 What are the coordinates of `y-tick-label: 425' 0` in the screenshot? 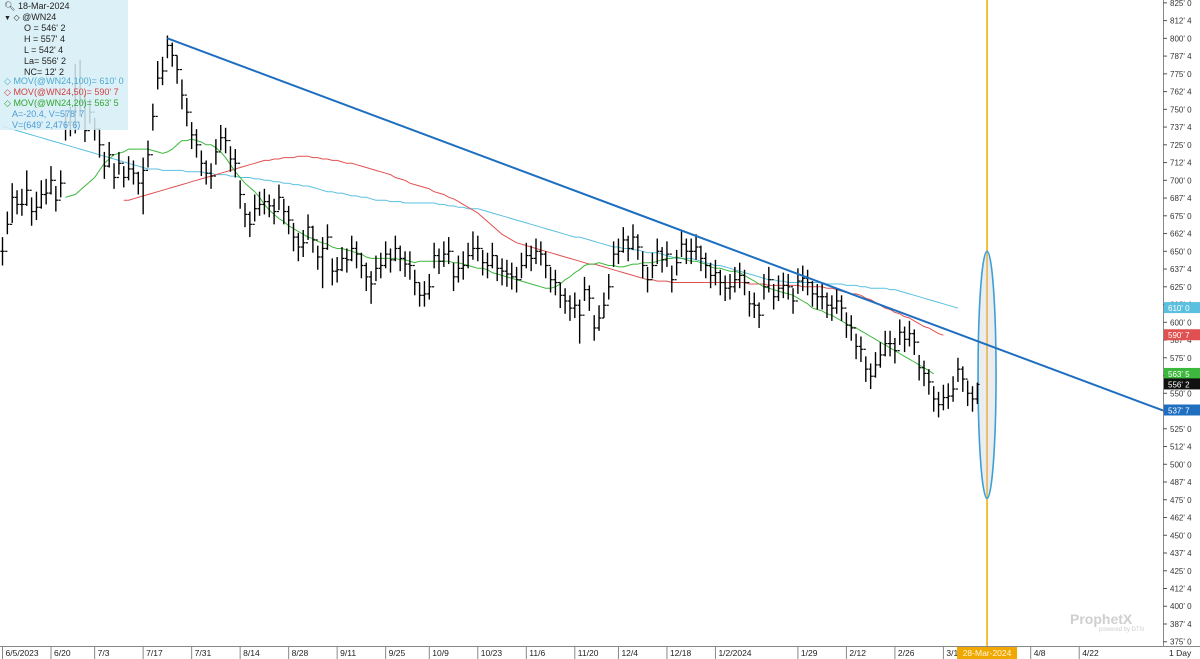 It's located at (1181, 571).